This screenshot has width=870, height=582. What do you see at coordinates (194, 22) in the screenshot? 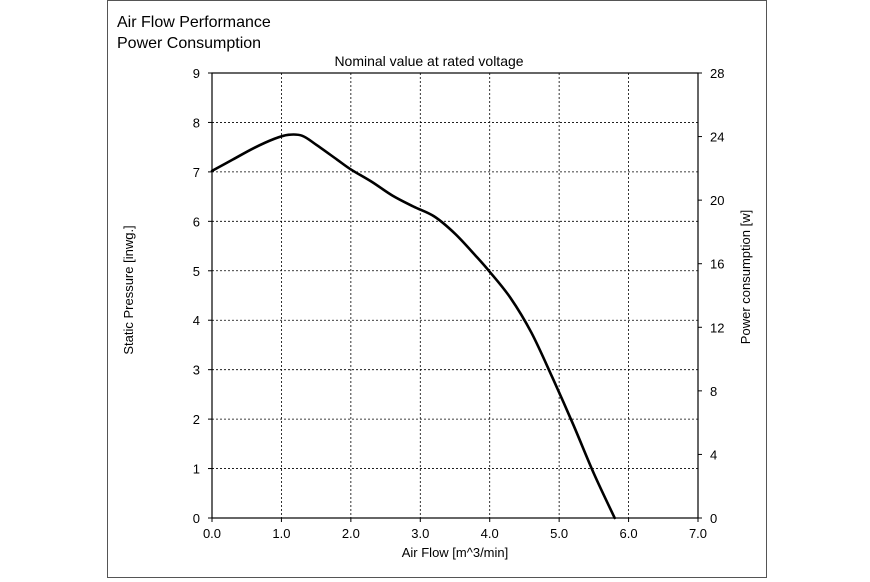
I see `chart-title-line-1: Air Flow Performance` at bounding box center [194, 22].